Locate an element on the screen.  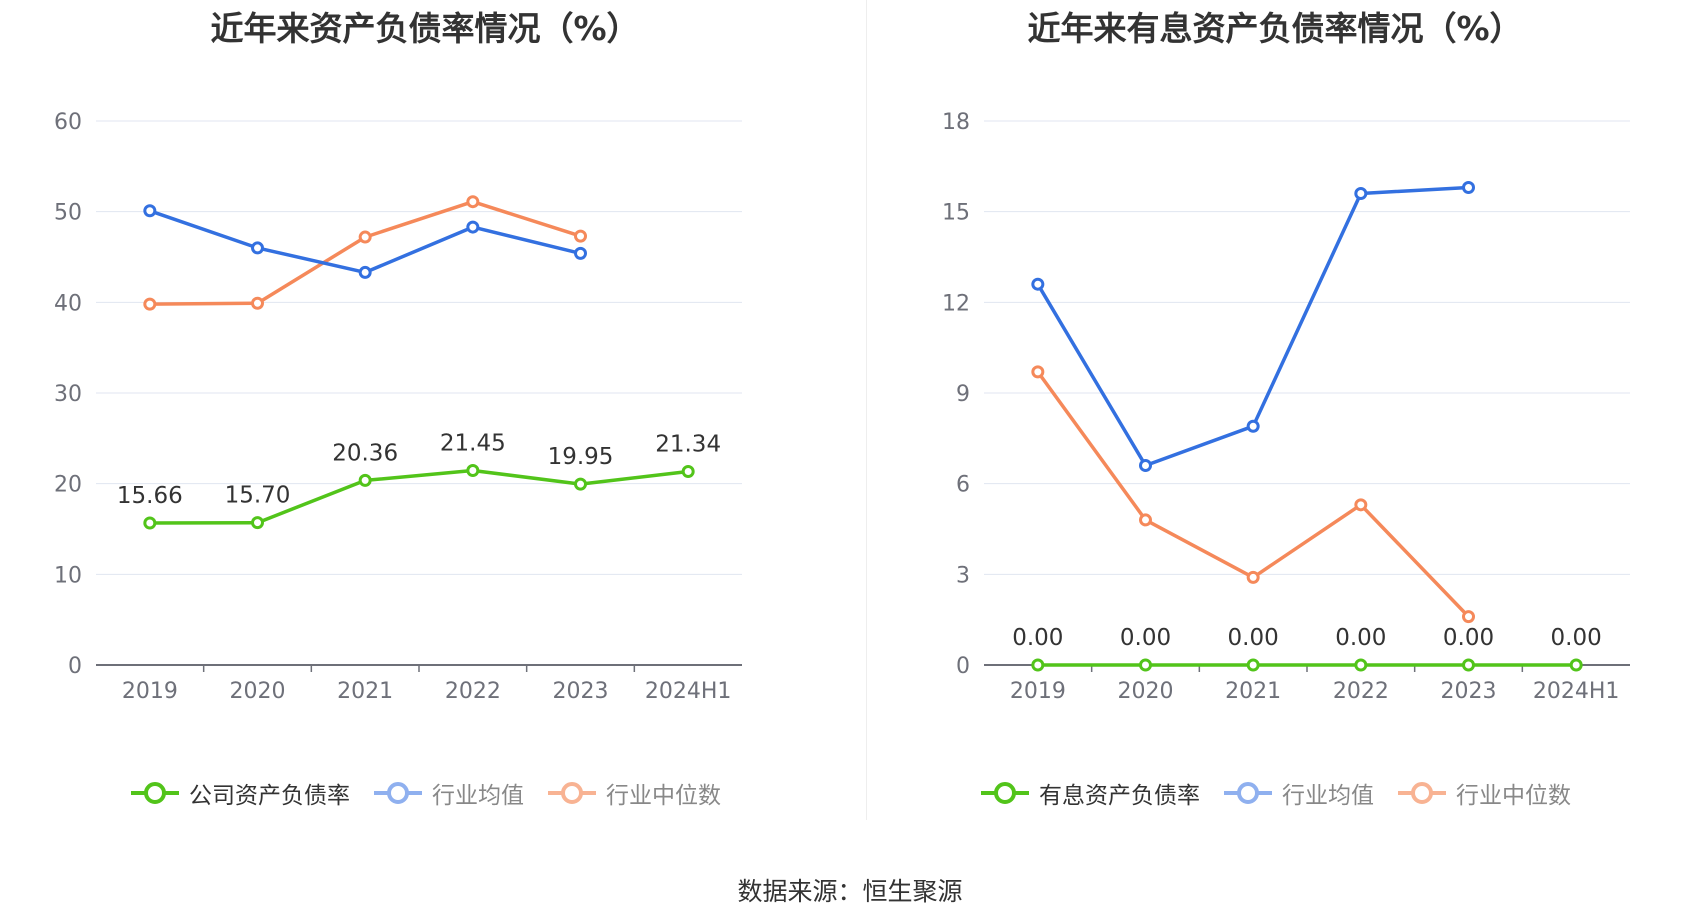
y-tick-label: 50 is located at coordinates (68, 213).